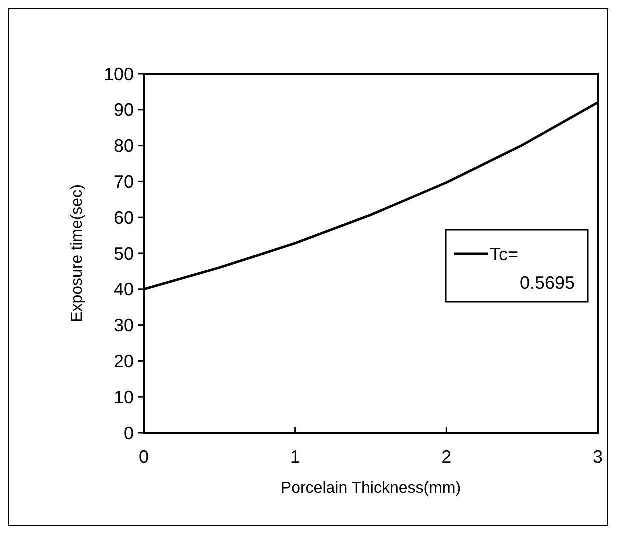 The height and width of the screenshot is (535, 617). I want to click on x-axis-title: Porcelain Thickness(mm), so click(371, 488).